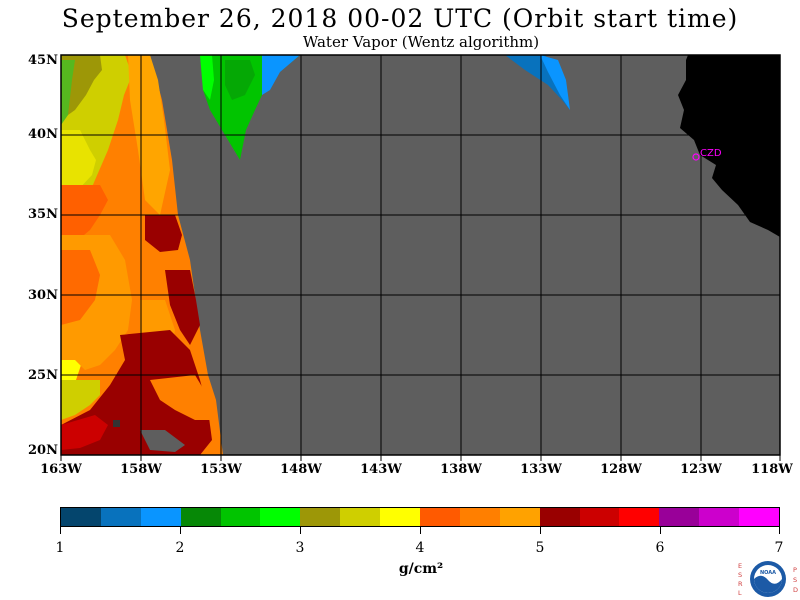 The width and height of the screenshot is (800, 600). Describe the element at coordinates (301, 469) in the screenshot. I see `lon-label-148w: 148W` at that location.